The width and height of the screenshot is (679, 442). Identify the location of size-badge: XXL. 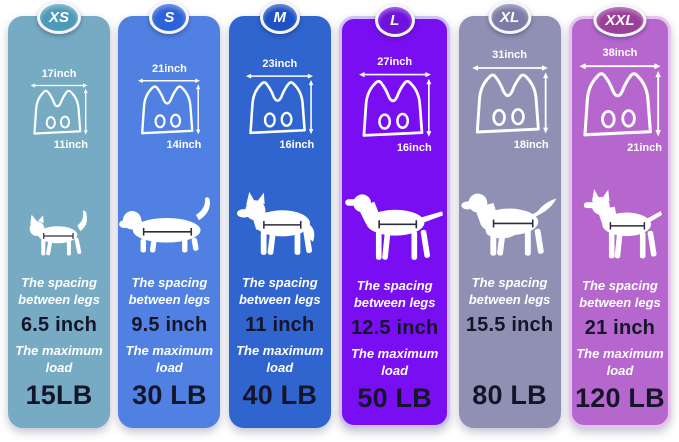
(620, 20).